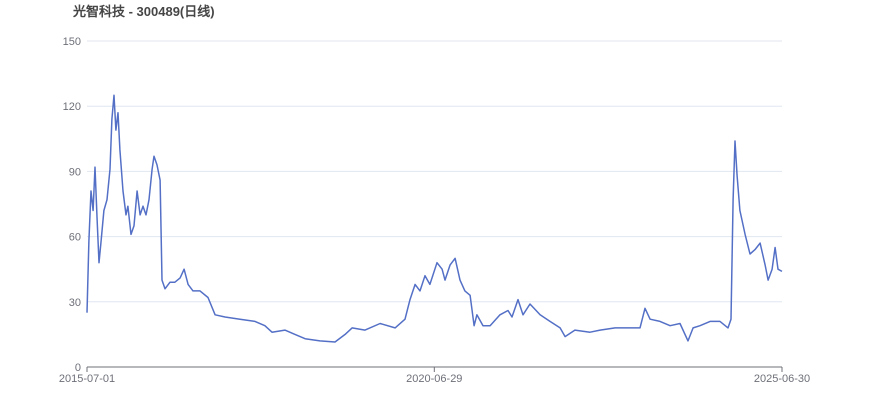  Describe the element at coordinates (75, 238) in the screenshot. I see `y-tick-label: 60` at that location.